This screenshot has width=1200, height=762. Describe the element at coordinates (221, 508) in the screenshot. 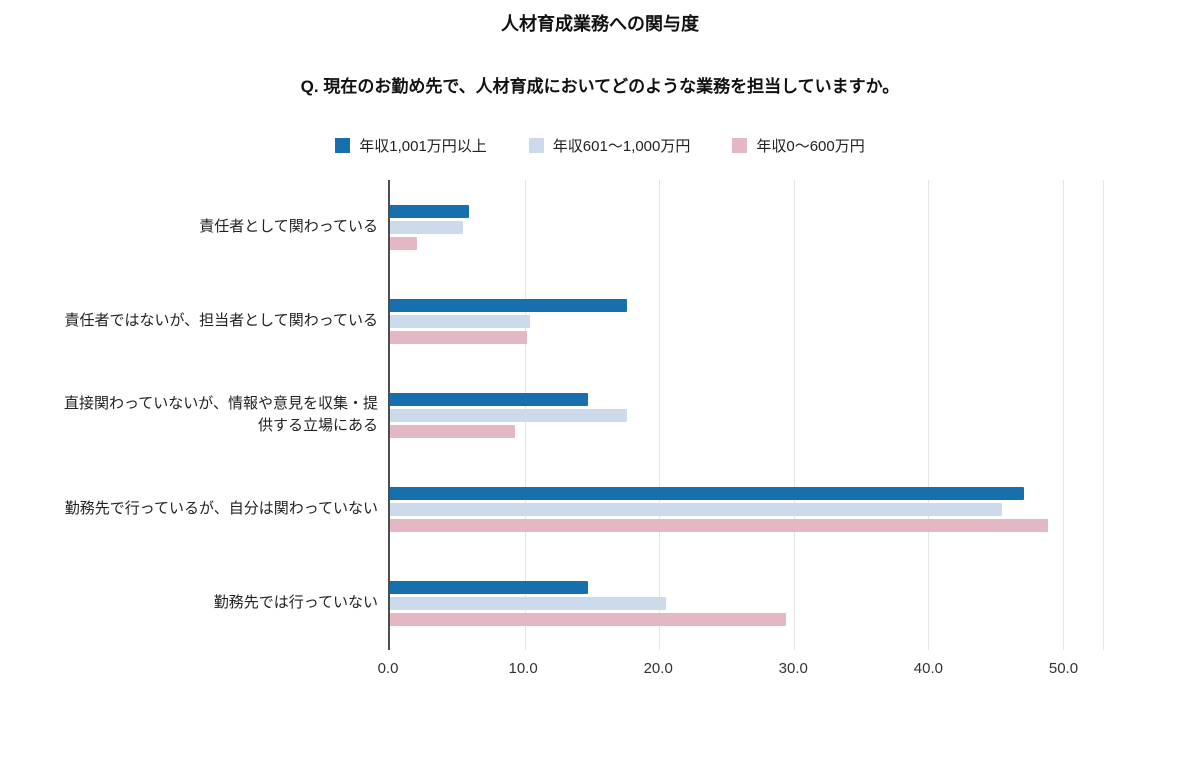

I see `category-label: 勤務先で行っているが、自分は関わっていない` at that location.